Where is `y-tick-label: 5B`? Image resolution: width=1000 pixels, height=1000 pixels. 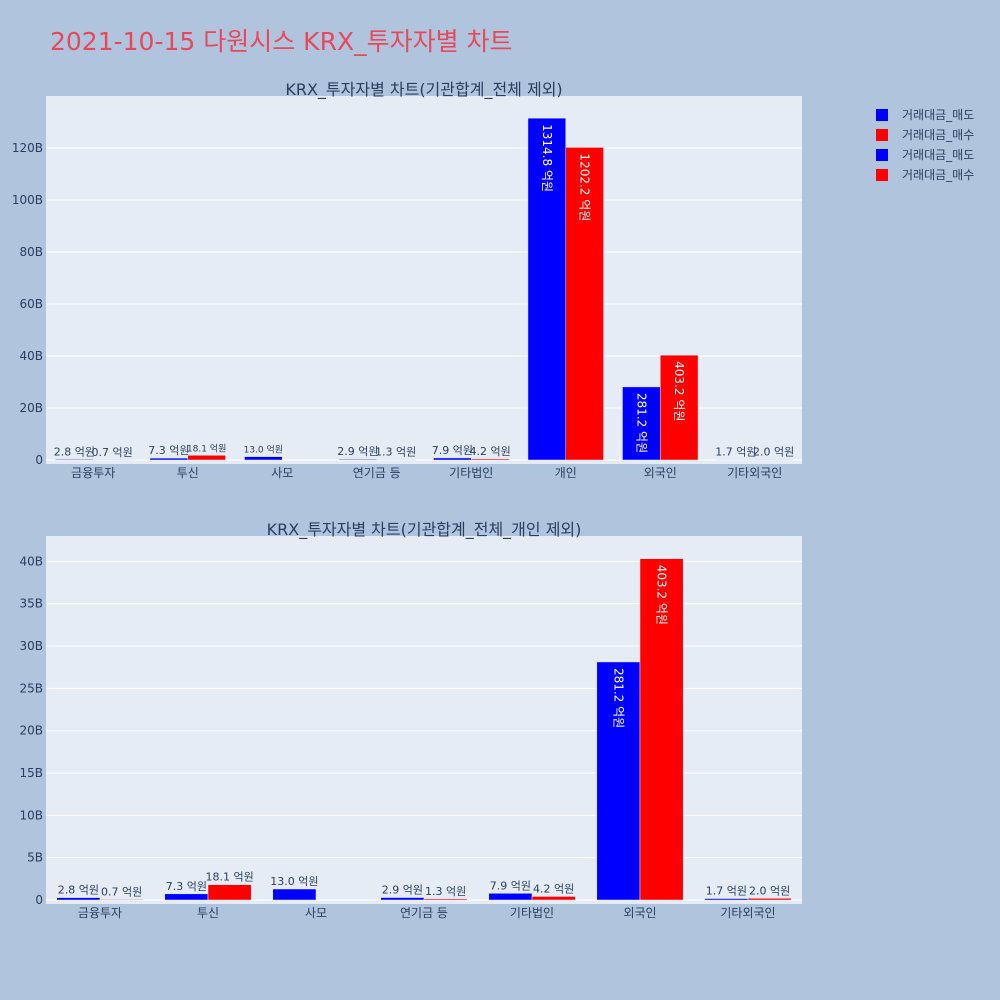 y-tick-label: 5B is located at coordinates (35, 858).